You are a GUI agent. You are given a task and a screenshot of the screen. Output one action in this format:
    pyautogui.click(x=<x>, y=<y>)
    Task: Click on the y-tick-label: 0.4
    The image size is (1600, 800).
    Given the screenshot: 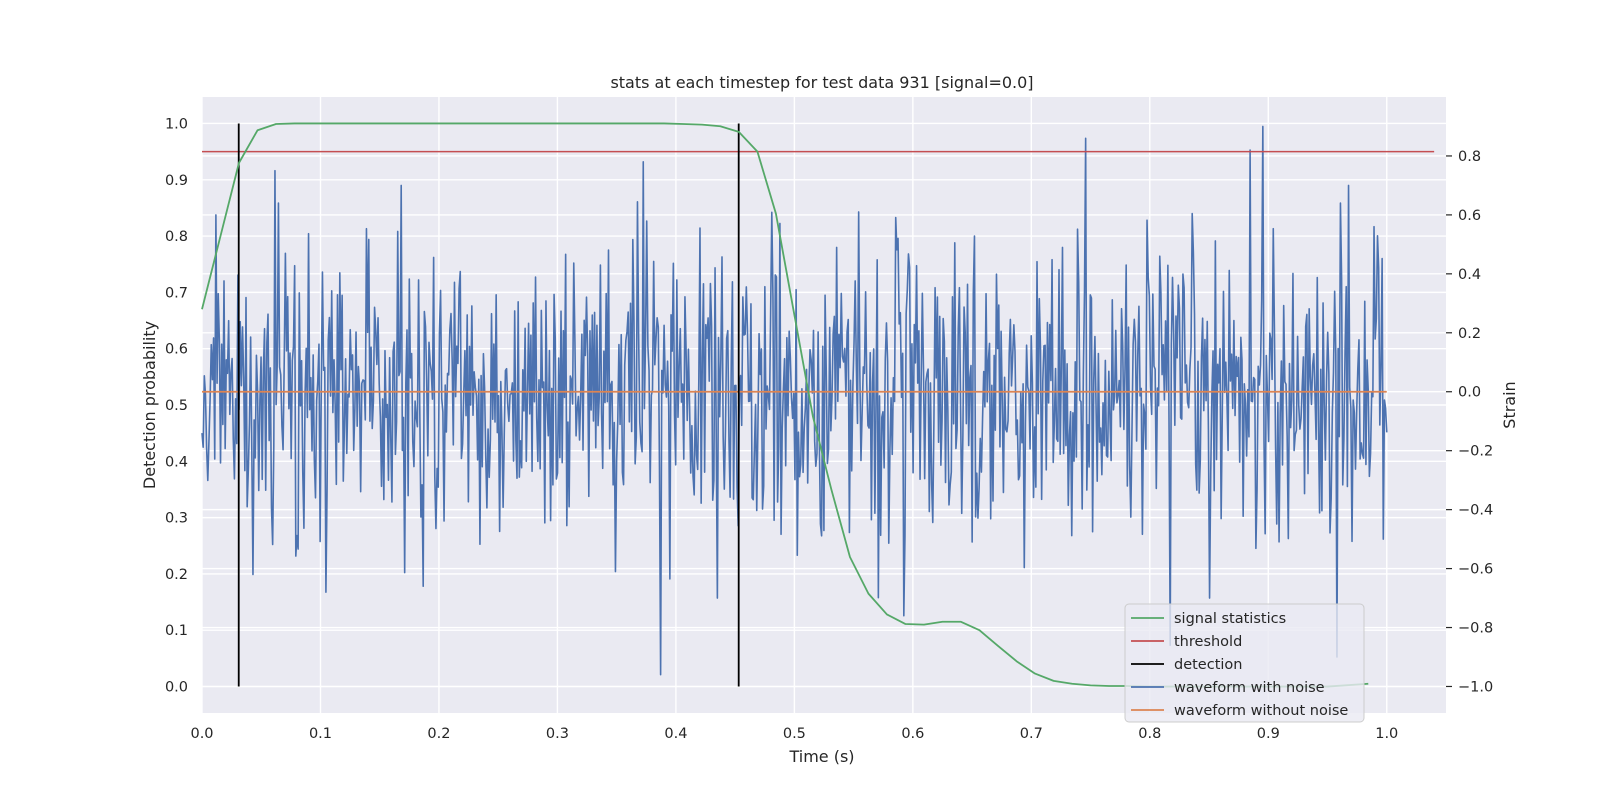 What is the action you would take?
    pyautogui.click(x=176, y=462)
    